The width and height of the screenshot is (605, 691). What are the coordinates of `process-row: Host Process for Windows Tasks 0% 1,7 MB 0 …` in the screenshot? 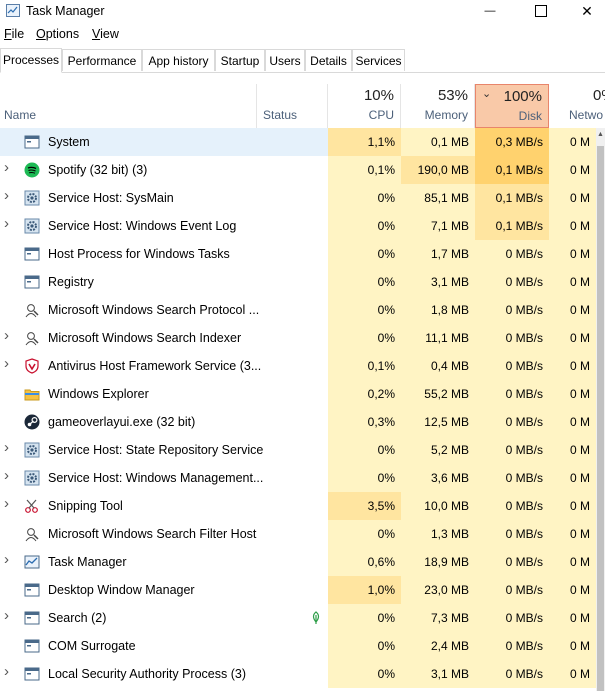 It's located at (298, 254).